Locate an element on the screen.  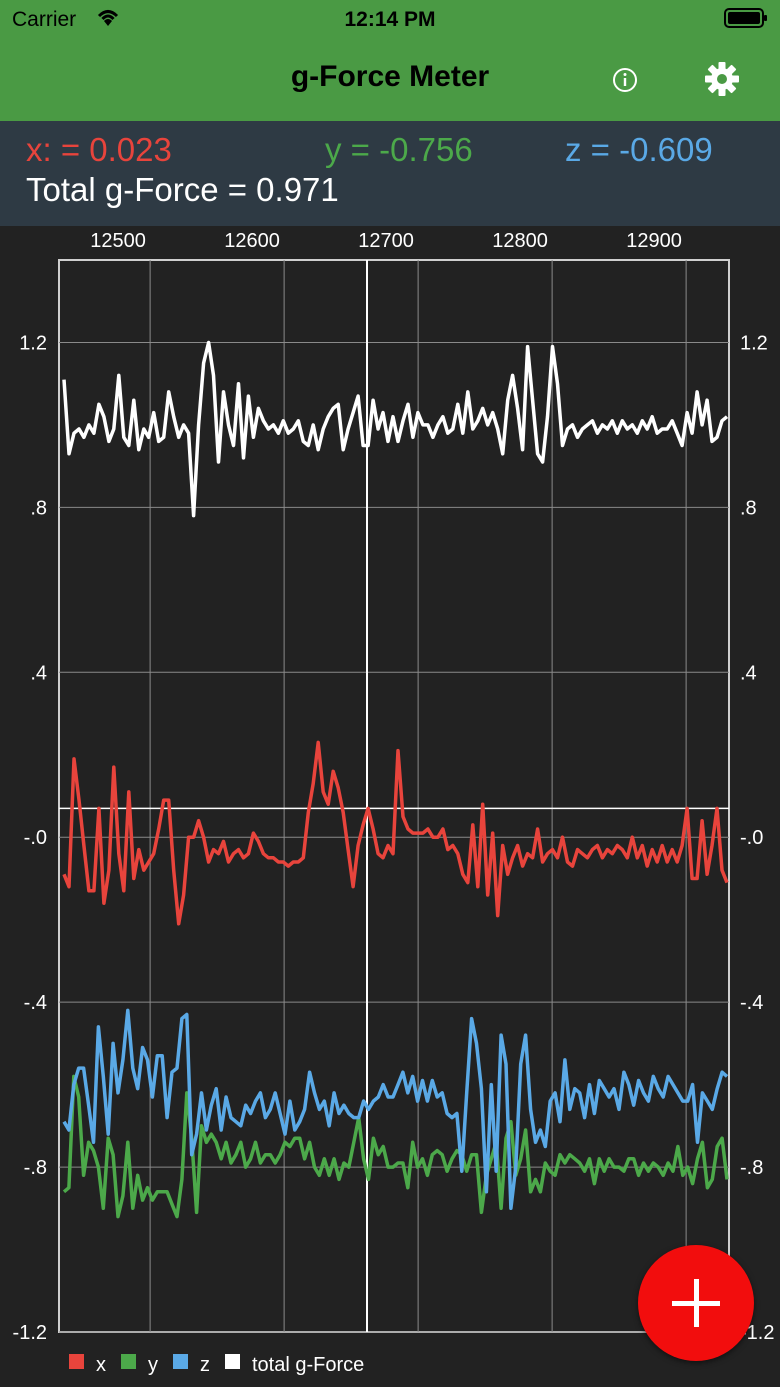
series-line-y is located at coordinates (395, 1146).